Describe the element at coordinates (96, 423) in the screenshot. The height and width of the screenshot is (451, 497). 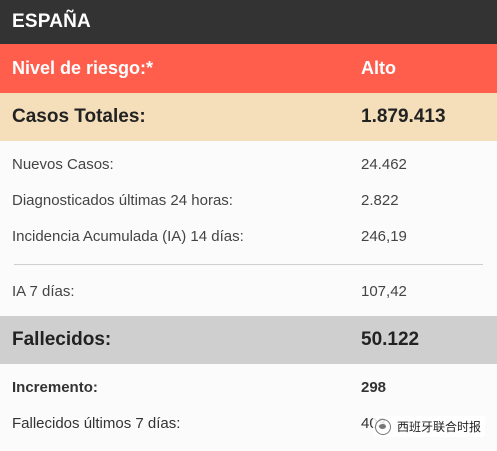
I see `deaths-7d-label: Fallecidos últimos 7 días:` at that location.